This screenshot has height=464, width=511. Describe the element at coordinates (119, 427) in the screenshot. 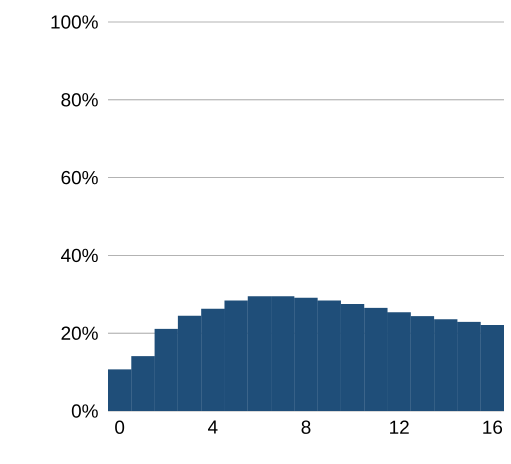

I see `x-tick-label: 0` at that location.